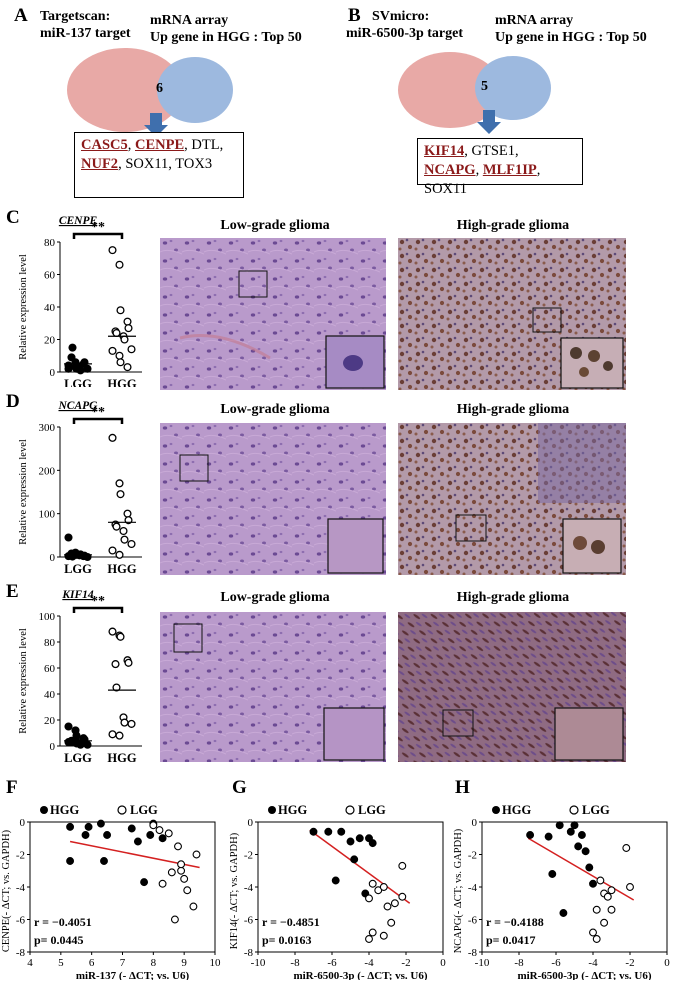  What do you see at coordinates (360, 866) in the screenshot?
I see `regression-line` at bounding box center [360, 866].